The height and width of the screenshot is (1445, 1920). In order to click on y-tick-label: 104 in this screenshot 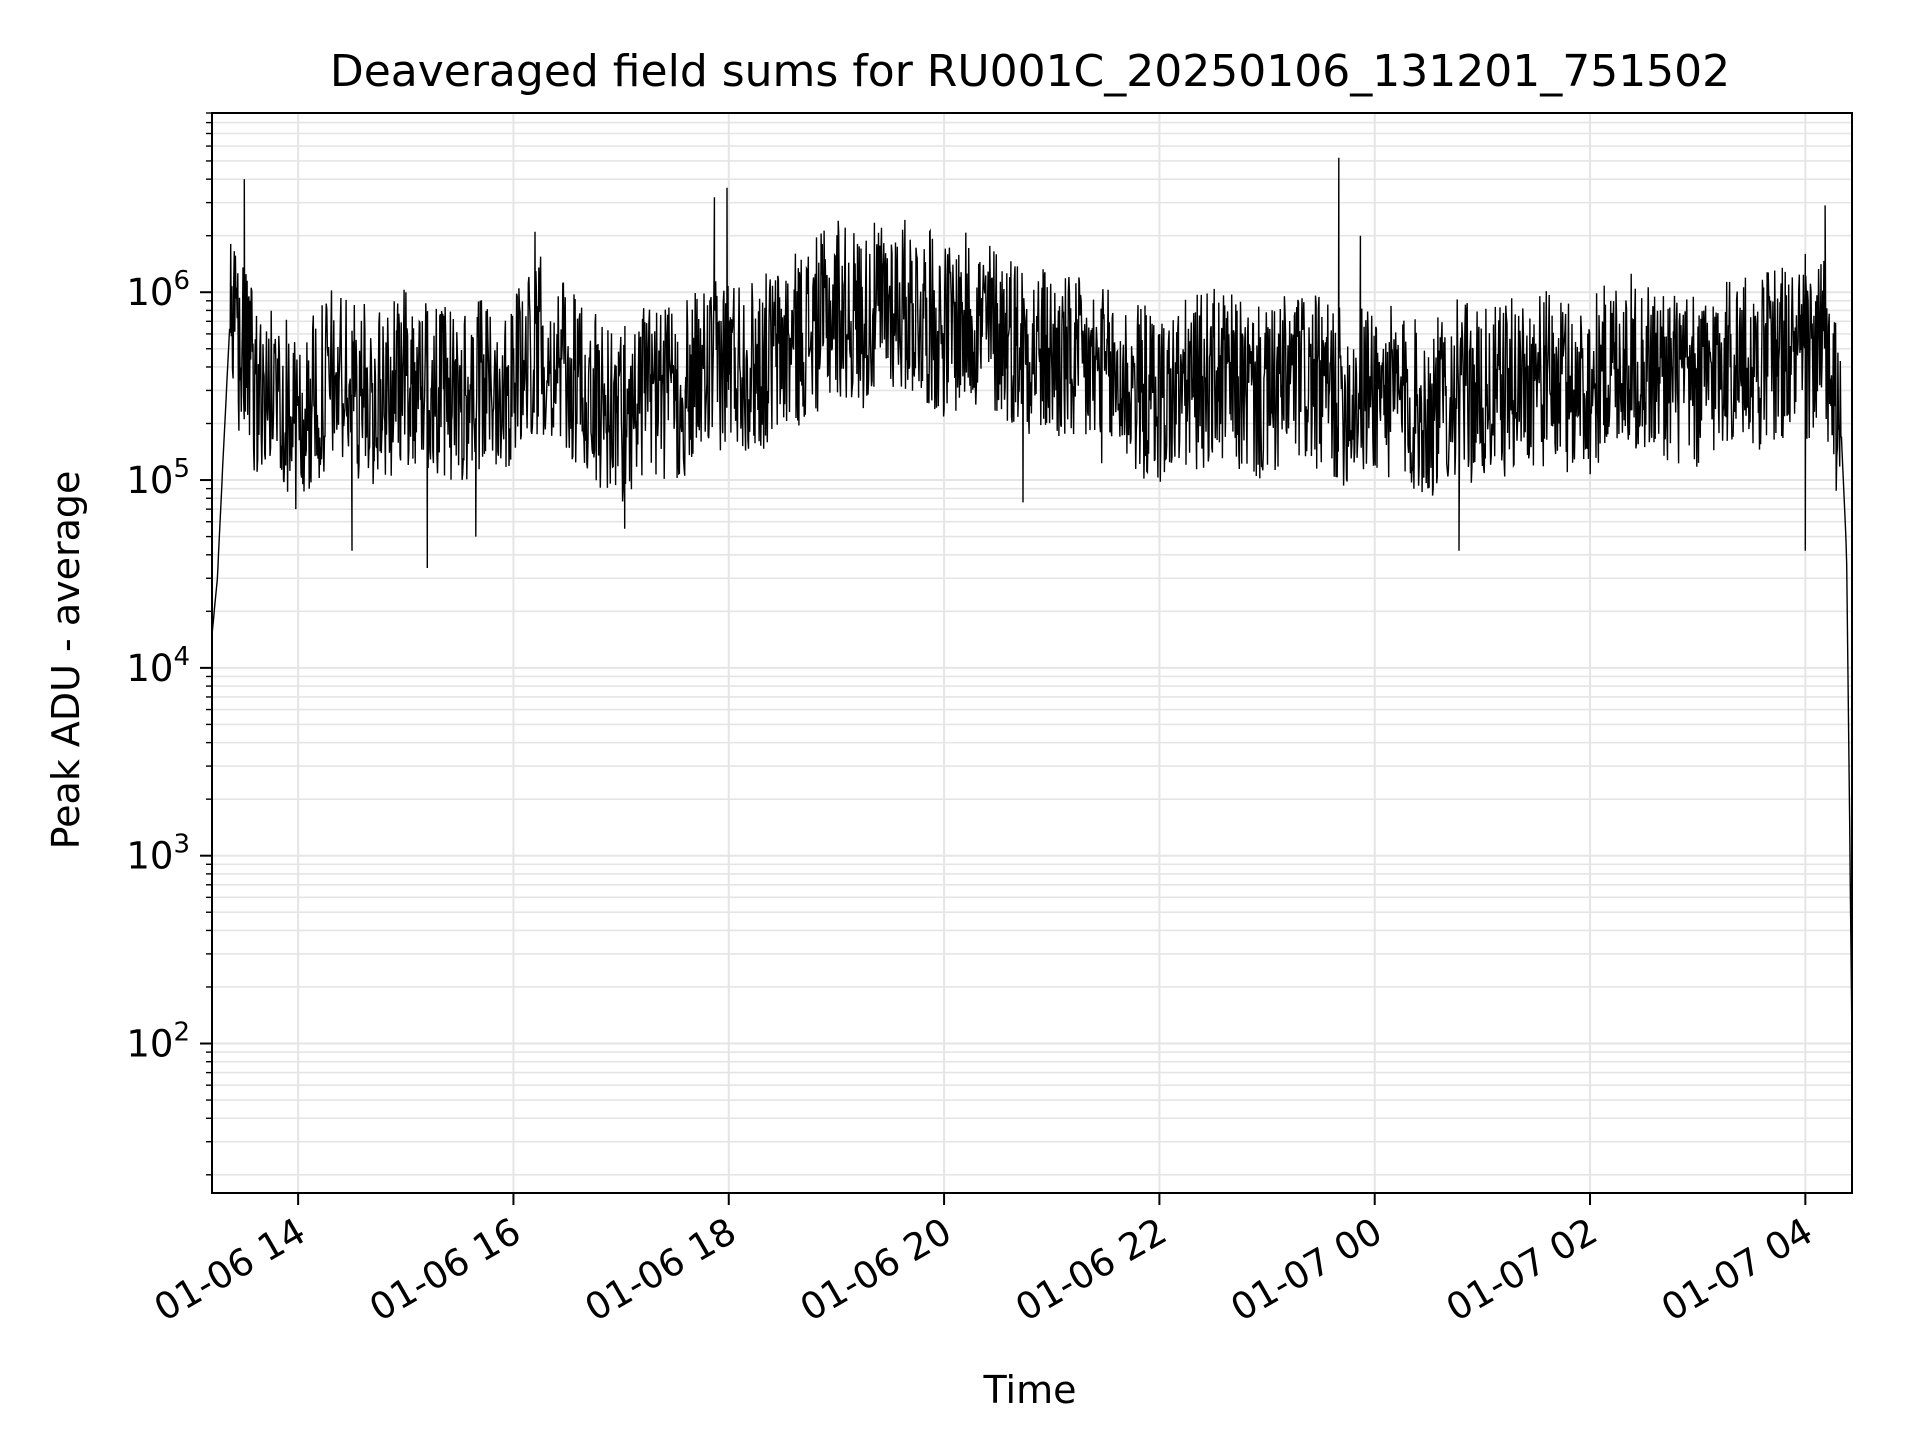, I will do `click(158, 666)`.